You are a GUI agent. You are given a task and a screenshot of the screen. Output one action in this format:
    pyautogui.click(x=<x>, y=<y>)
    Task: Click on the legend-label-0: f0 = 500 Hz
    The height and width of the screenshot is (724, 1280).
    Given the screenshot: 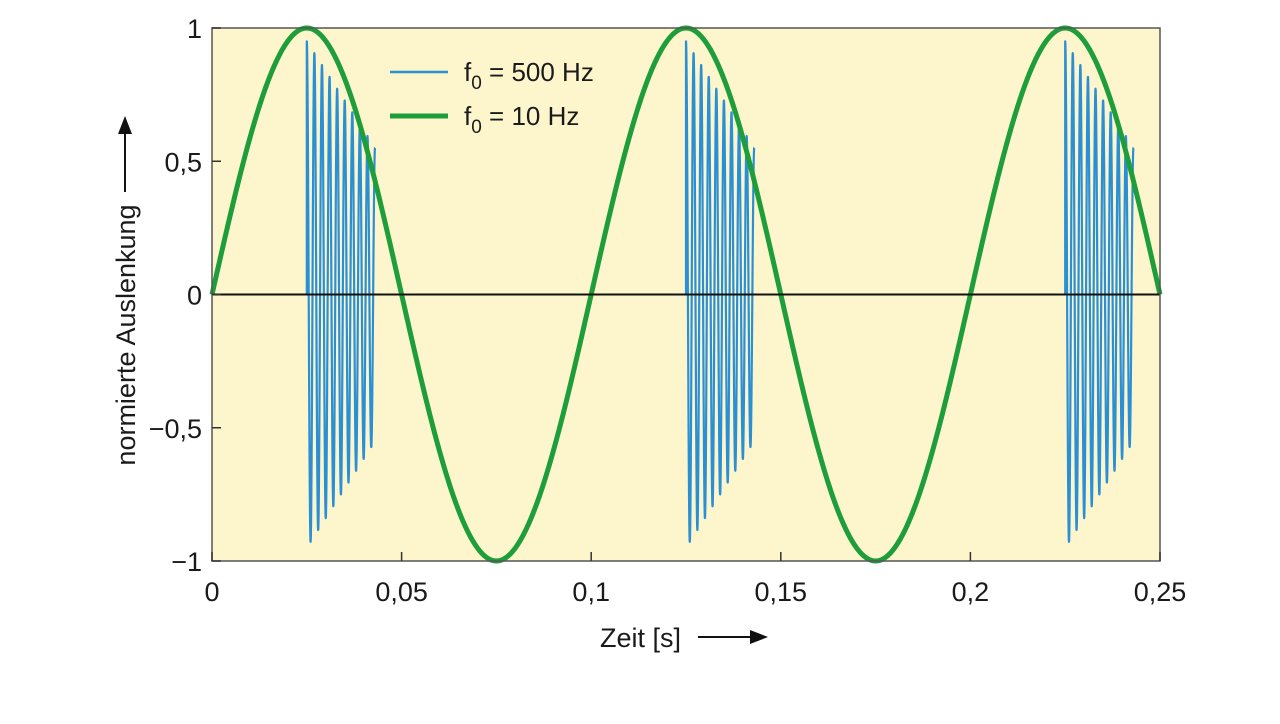 What is the action you would take?
    pyautogui.click(x=529, y=75)
    